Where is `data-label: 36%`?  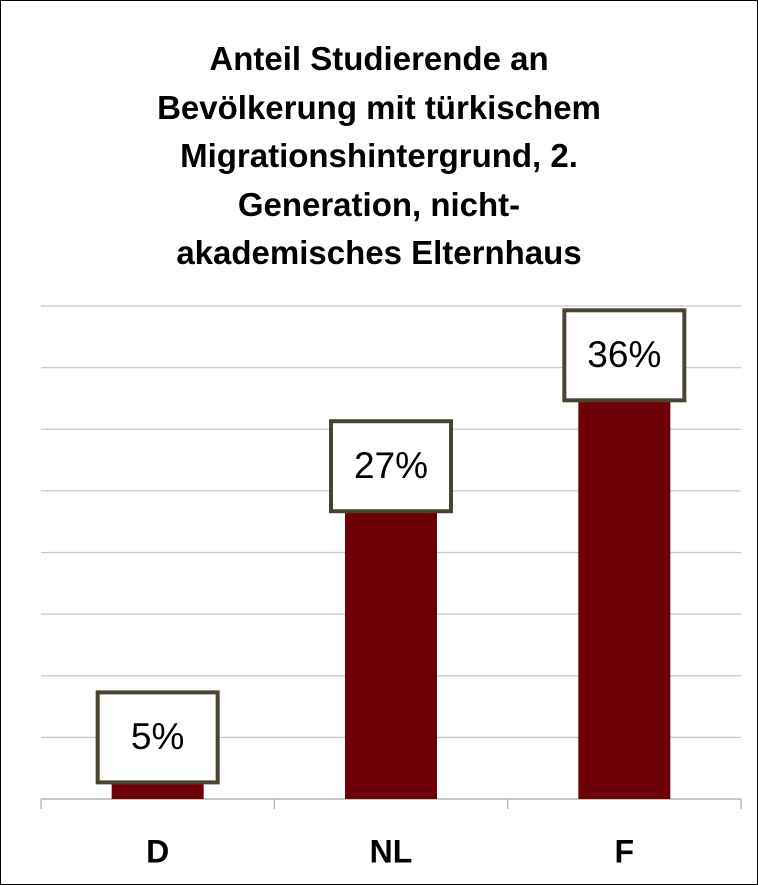 data-label: 36% is located at coordinates (624, 354).